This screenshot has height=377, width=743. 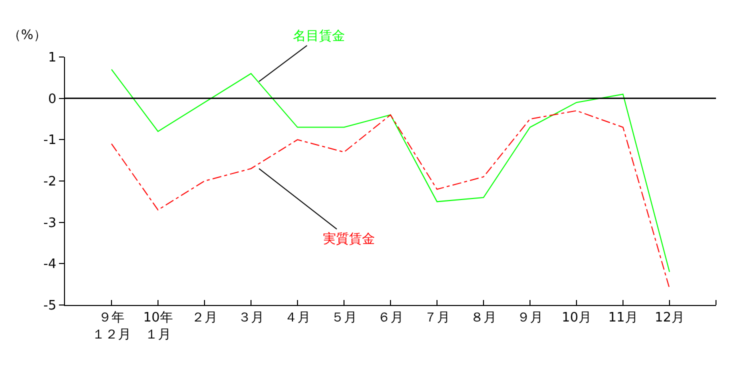 I want to click on text: 名目賃金, so click(x=319, y=36).